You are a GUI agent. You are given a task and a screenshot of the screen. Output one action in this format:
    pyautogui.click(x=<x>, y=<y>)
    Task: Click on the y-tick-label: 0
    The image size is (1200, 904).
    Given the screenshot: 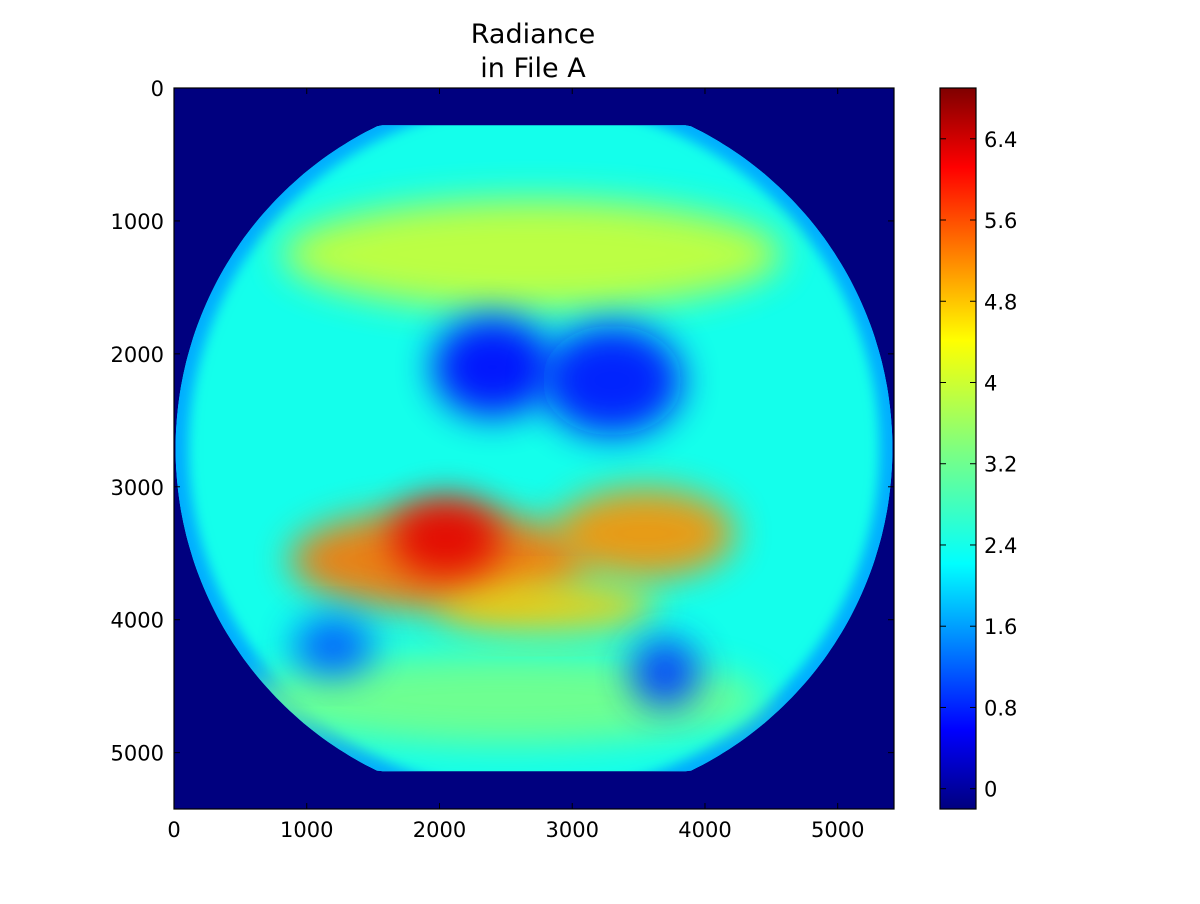 What is the action you would take?
    pyautogui.click(x=157, y=89)
    